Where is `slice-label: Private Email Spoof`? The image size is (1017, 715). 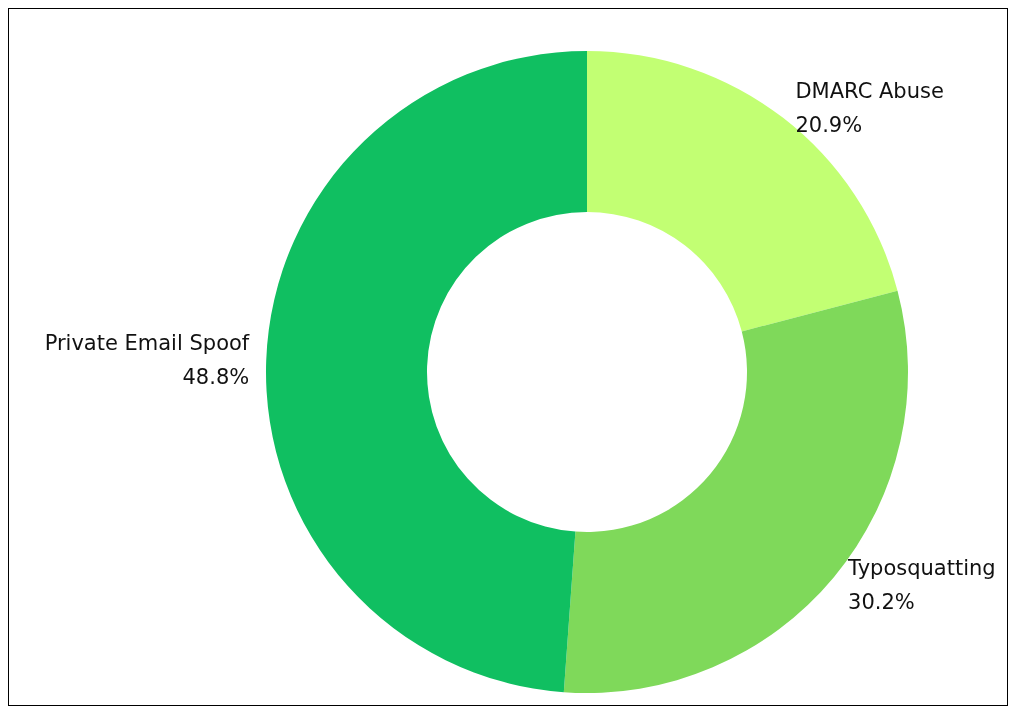
slice-label: Private Email Spoof is located at coordinates (147, 342).